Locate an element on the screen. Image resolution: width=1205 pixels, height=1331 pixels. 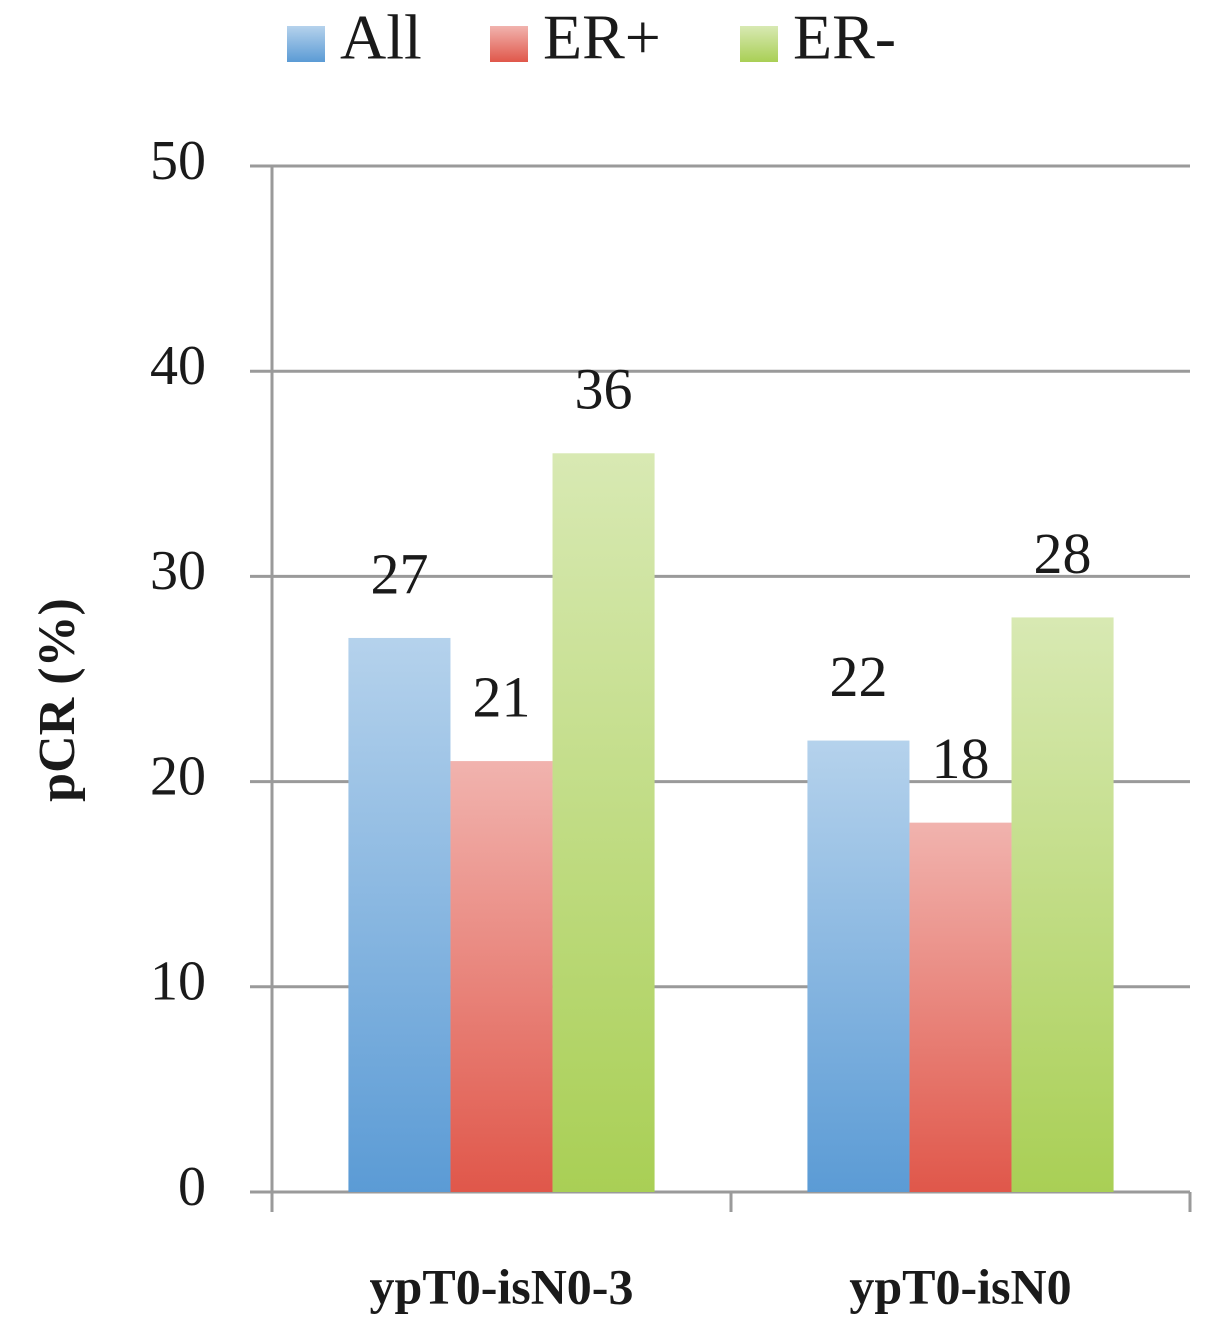
value-label: 21 is located at coordinates (502, 696).